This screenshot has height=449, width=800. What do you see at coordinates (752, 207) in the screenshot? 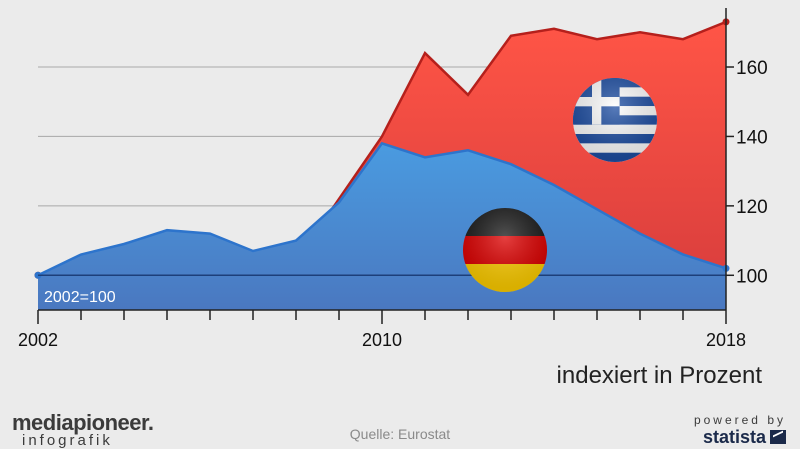
I see `y-tick-label-120: 120` at bounding box center [752, 207].